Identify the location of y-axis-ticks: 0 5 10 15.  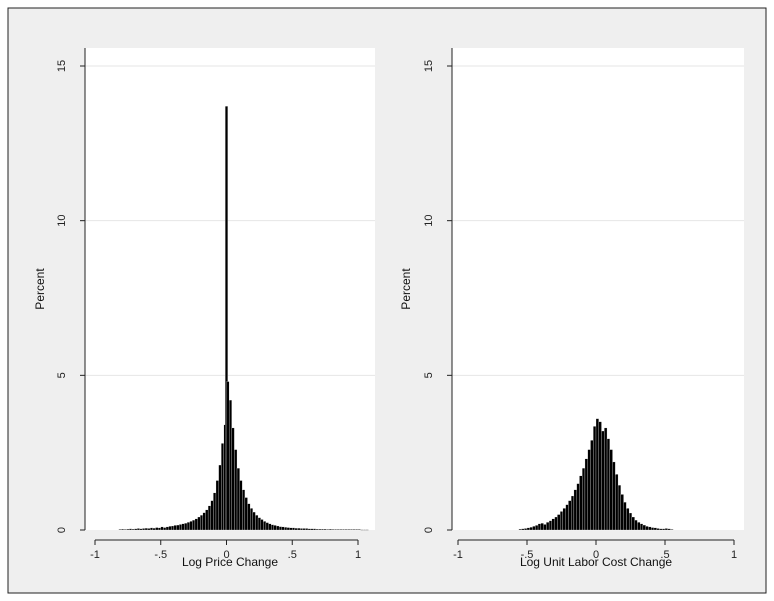
(70, 296).